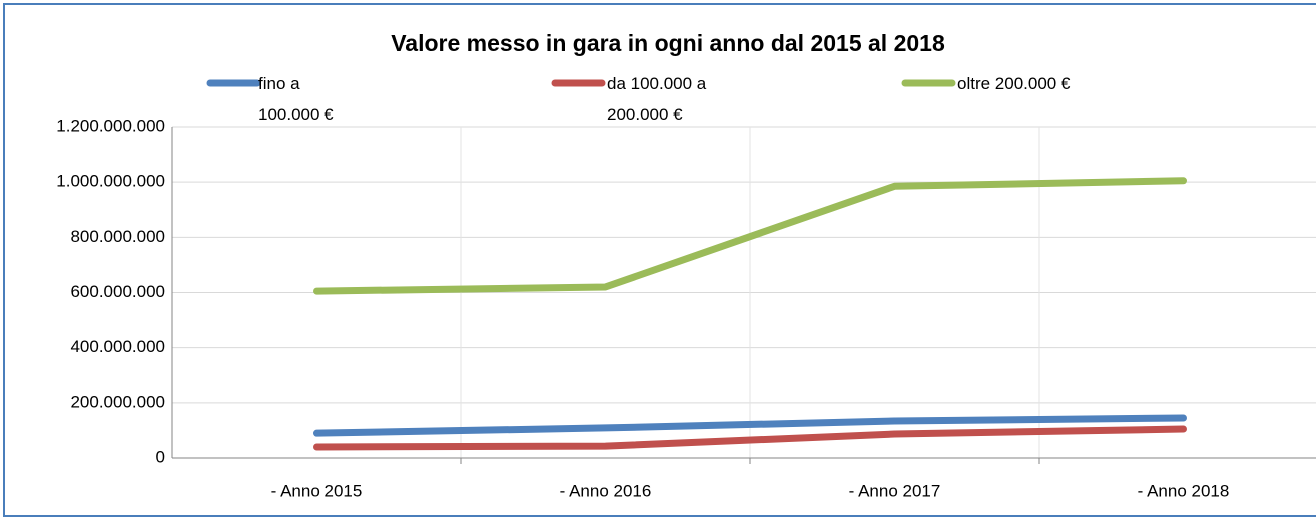 The width and height of the screenshot is (1316, 517). What do you see at coordinates (117, 346) in the screenshot?
I see `y-tick-label: 400.000.000` at bounding box center [117, 346].